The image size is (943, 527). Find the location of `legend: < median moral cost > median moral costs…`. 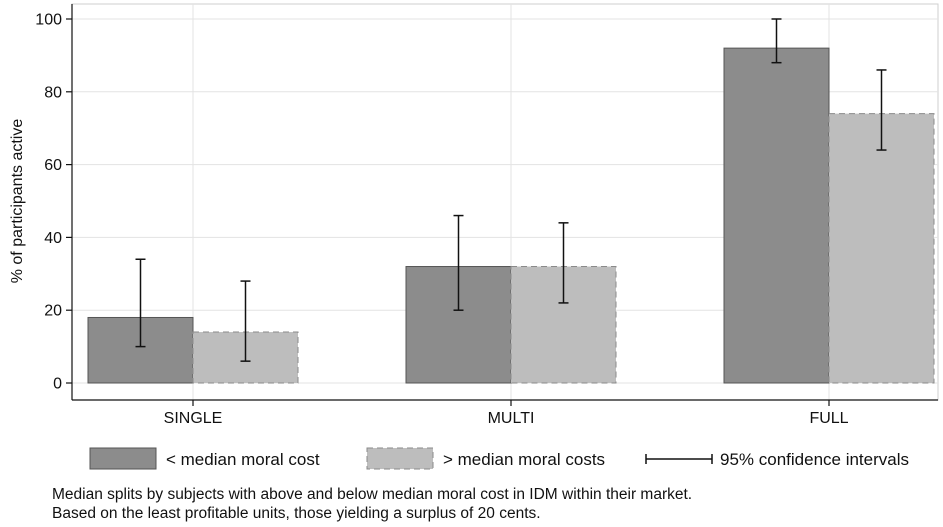

legend: < median moral cost > median moral costs… is located at coordinates (499, 458).